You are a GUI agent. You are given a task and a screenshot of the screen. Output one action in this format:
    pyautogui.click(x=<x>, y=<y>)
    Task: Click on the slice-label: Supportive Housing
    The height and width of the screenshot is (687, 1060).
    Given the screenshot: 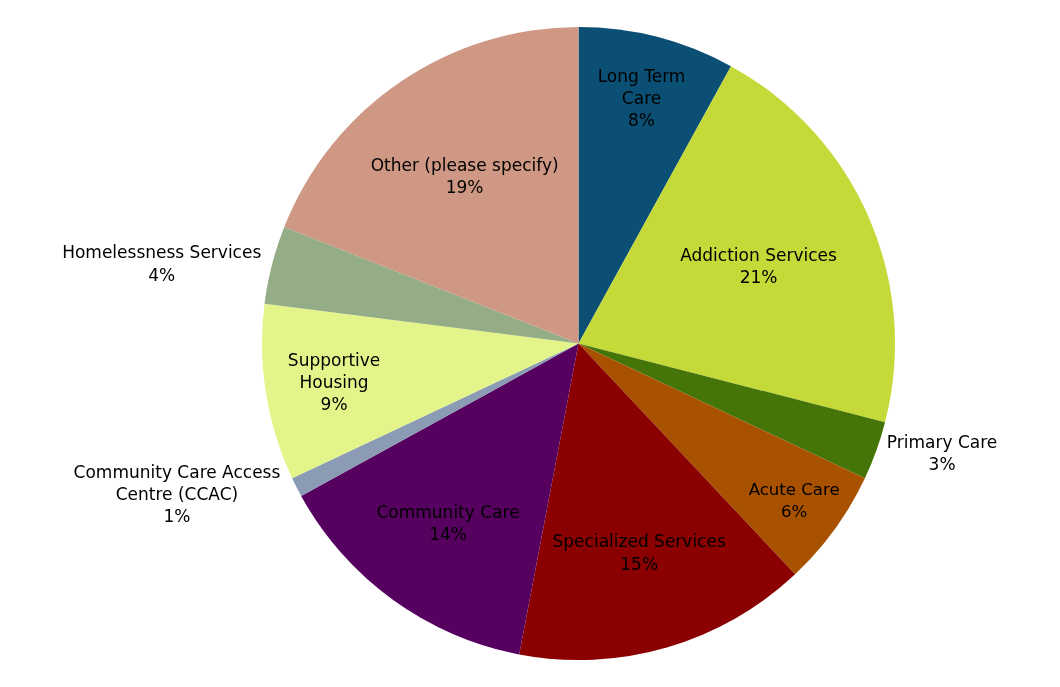 What is the action you would take?
    pyautogui.click(x=334, y=371)
    